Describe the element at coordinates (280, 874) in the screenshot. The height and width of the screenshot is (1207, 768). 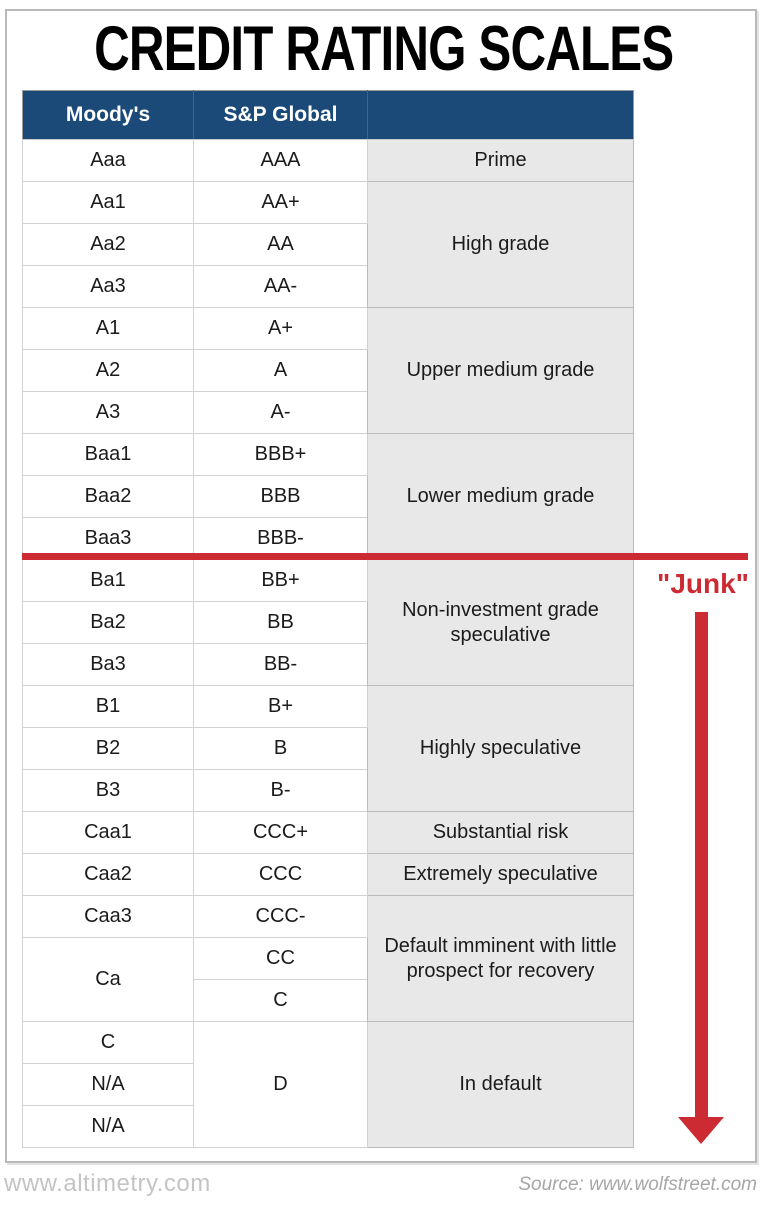
I see `cell-sp-rating: CCC` at that location.